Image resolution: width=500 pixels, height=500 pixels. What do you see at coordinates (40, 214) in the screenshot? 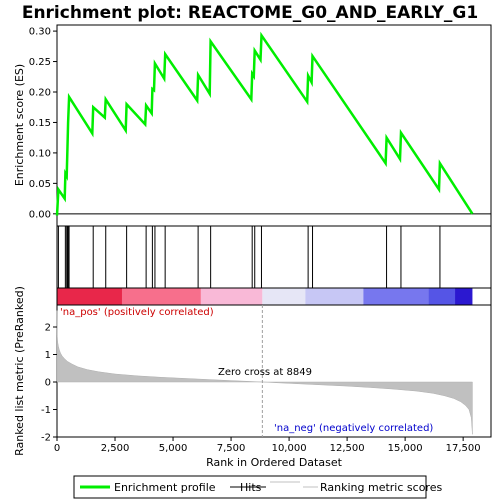
I see `es-y-tick-label: 0.00` at bounding box center [40, 214].